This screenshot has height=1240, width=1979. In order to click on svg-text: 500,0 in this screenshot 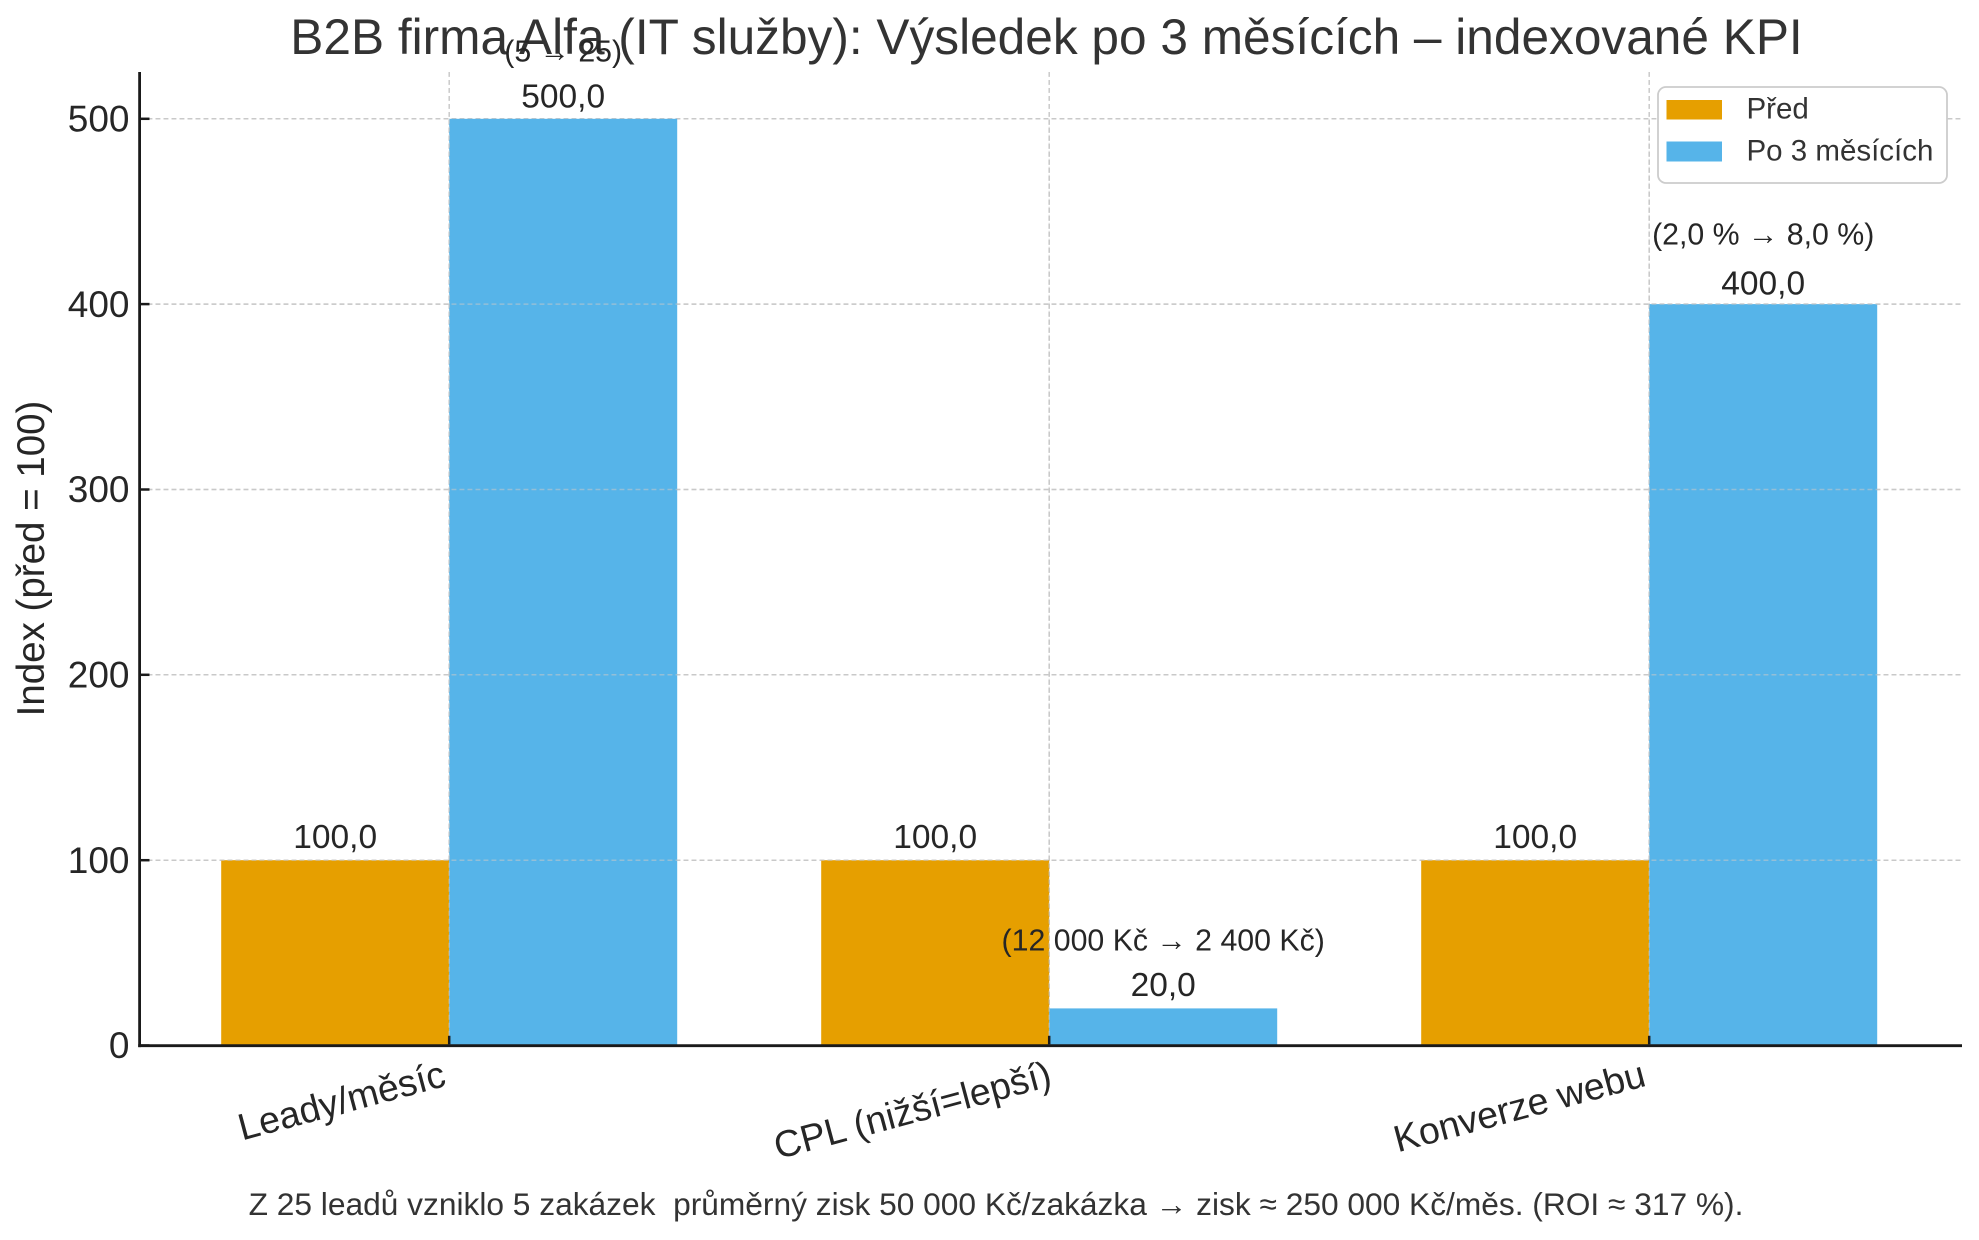, I will do `click(563, 96)`.